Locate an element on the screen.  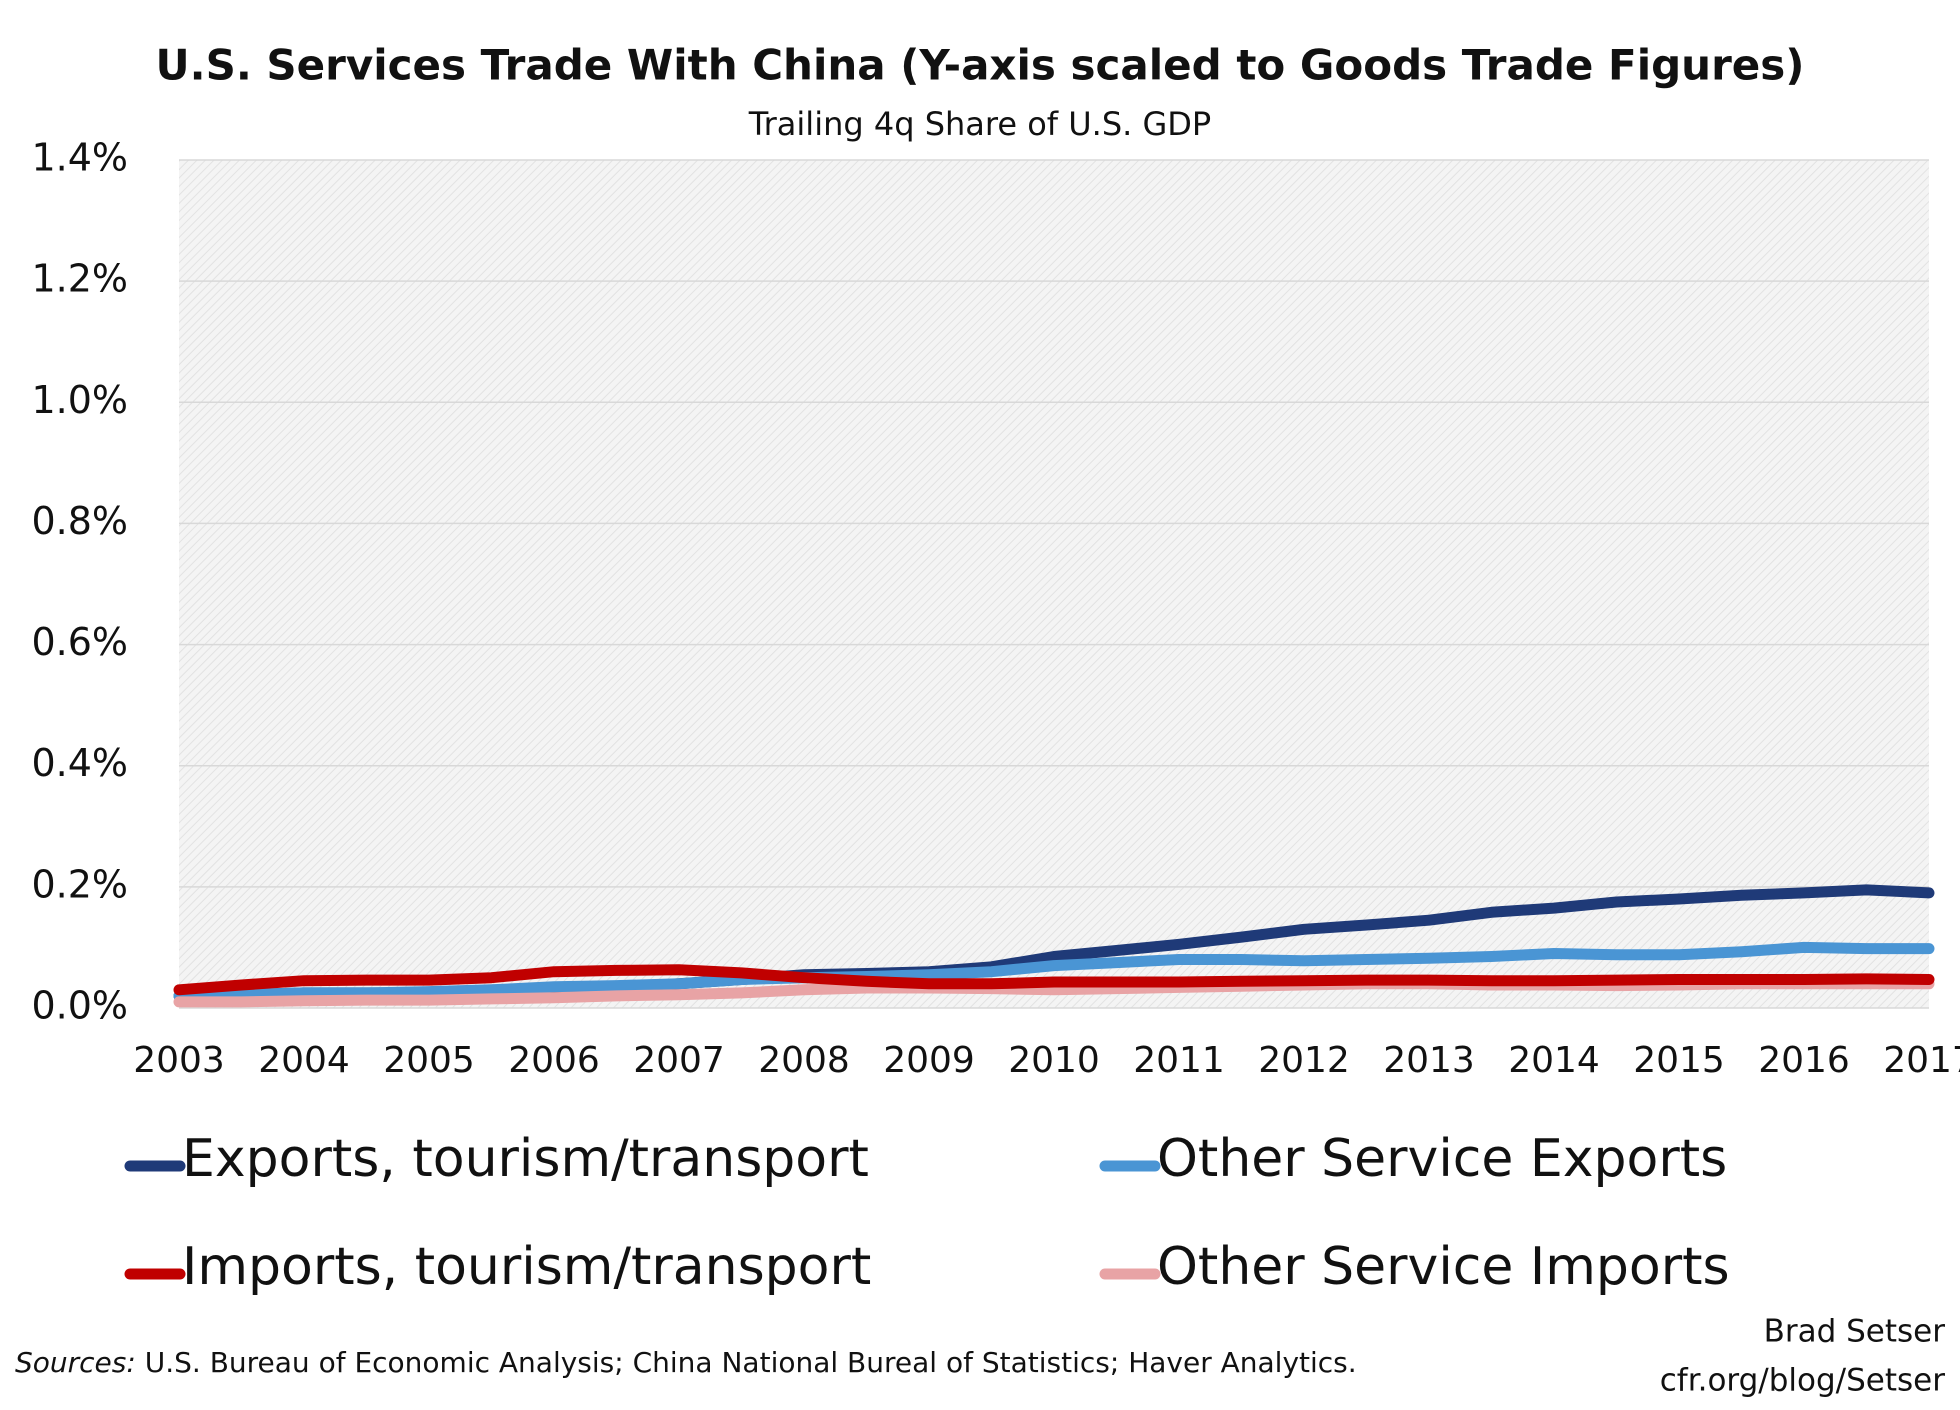
x-tick-label: 2014 is located at coordinates (1554, 1060).